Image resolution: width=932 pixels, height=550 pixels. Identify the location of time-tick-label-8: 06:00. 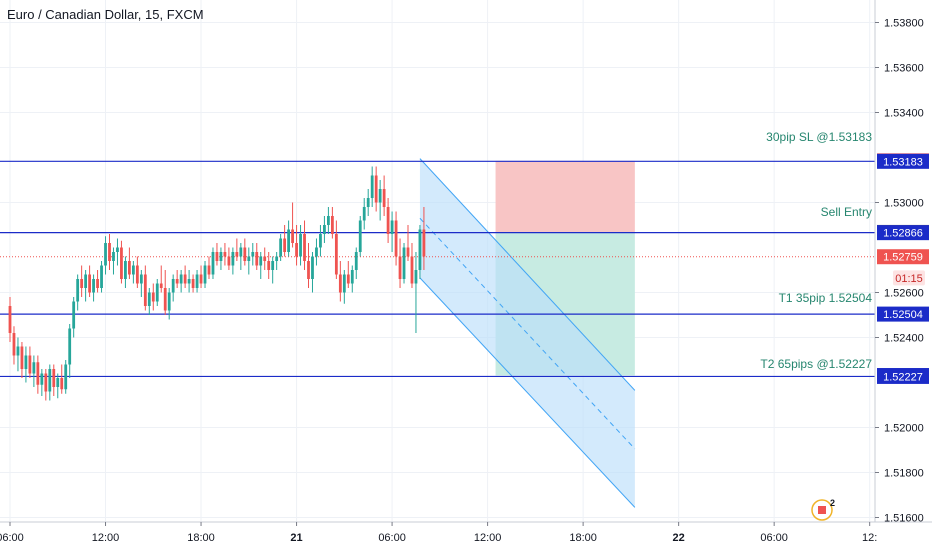
(774, 538).